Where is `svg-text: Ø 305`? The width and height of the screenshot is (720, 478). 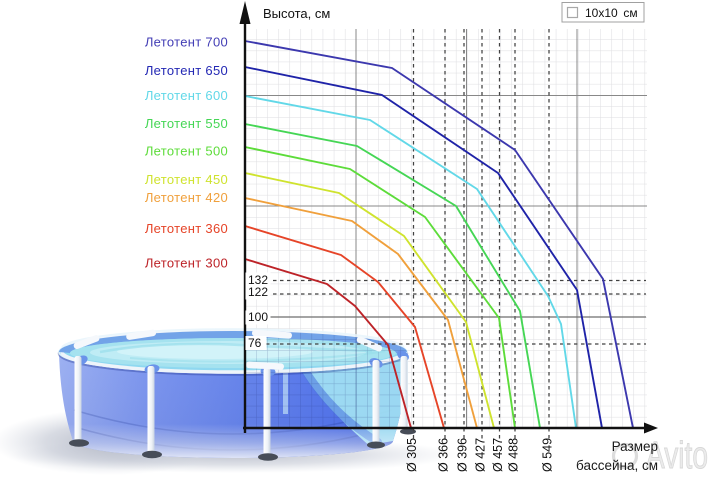 svg-text: Ø 305 is located at coordinates (412, 455).